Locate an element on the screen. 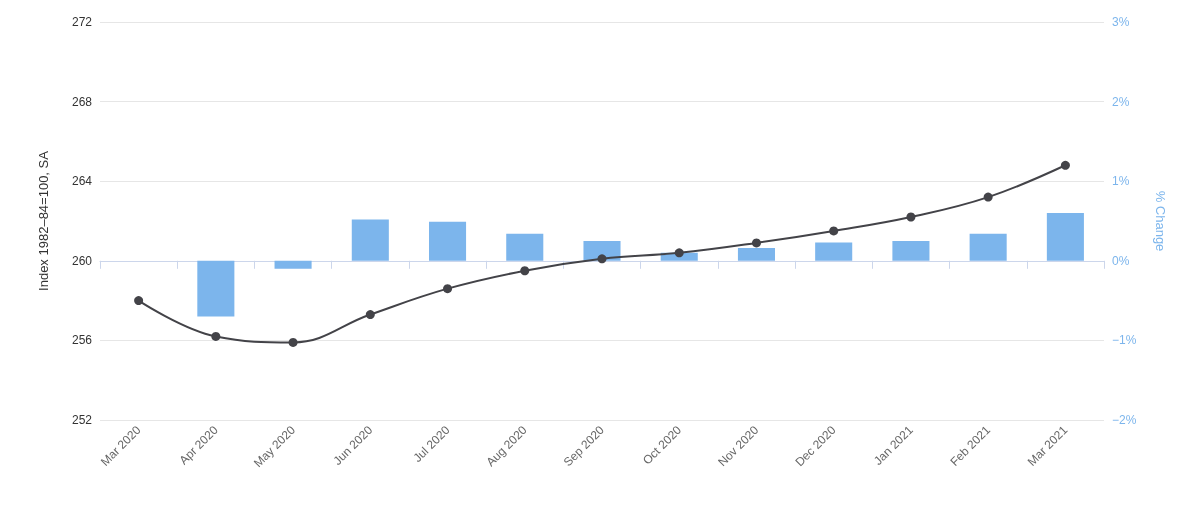 The height and width of the screenshot is (524, 1194). y-tick-label: 268 is located at coordinates (82, 101).